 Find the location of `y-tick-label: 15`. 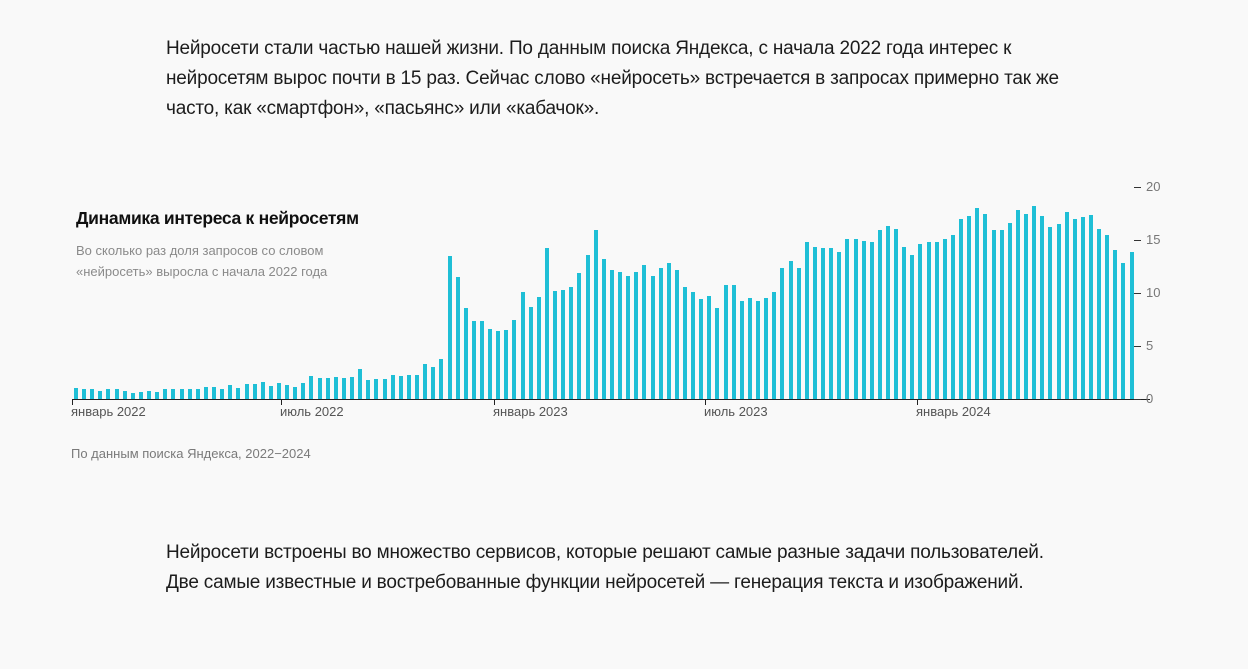

y-tick-label: 15 is located at coordinates (1153, 239).